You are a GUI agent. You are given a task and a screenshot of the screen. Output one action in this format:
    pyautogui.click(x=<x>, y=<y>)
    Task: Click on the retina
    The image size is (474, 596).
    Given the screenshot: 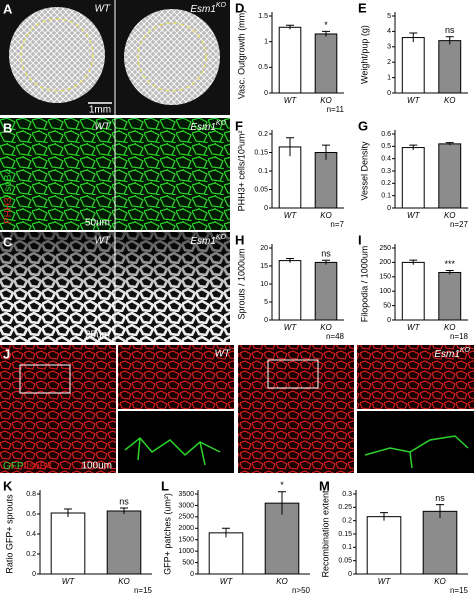 What is the action you would take?
    pyautogui.click(x=57, y=55)
    